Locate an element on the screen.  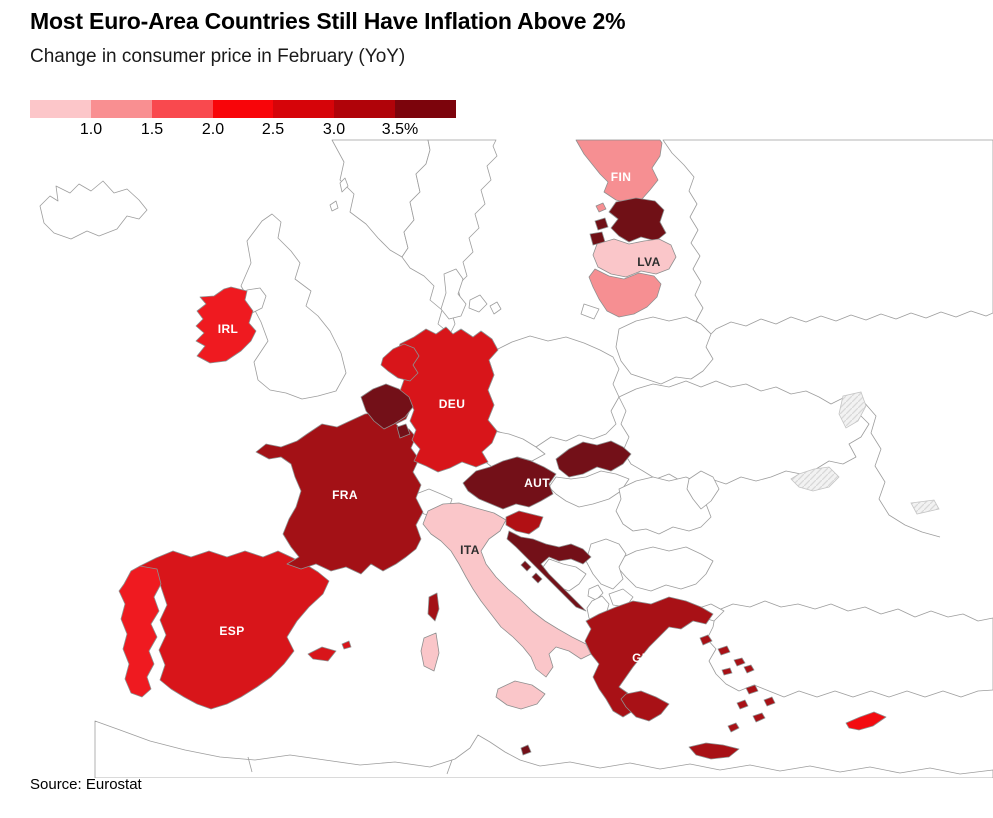
country-croatia is located at coordinates (549, 571).